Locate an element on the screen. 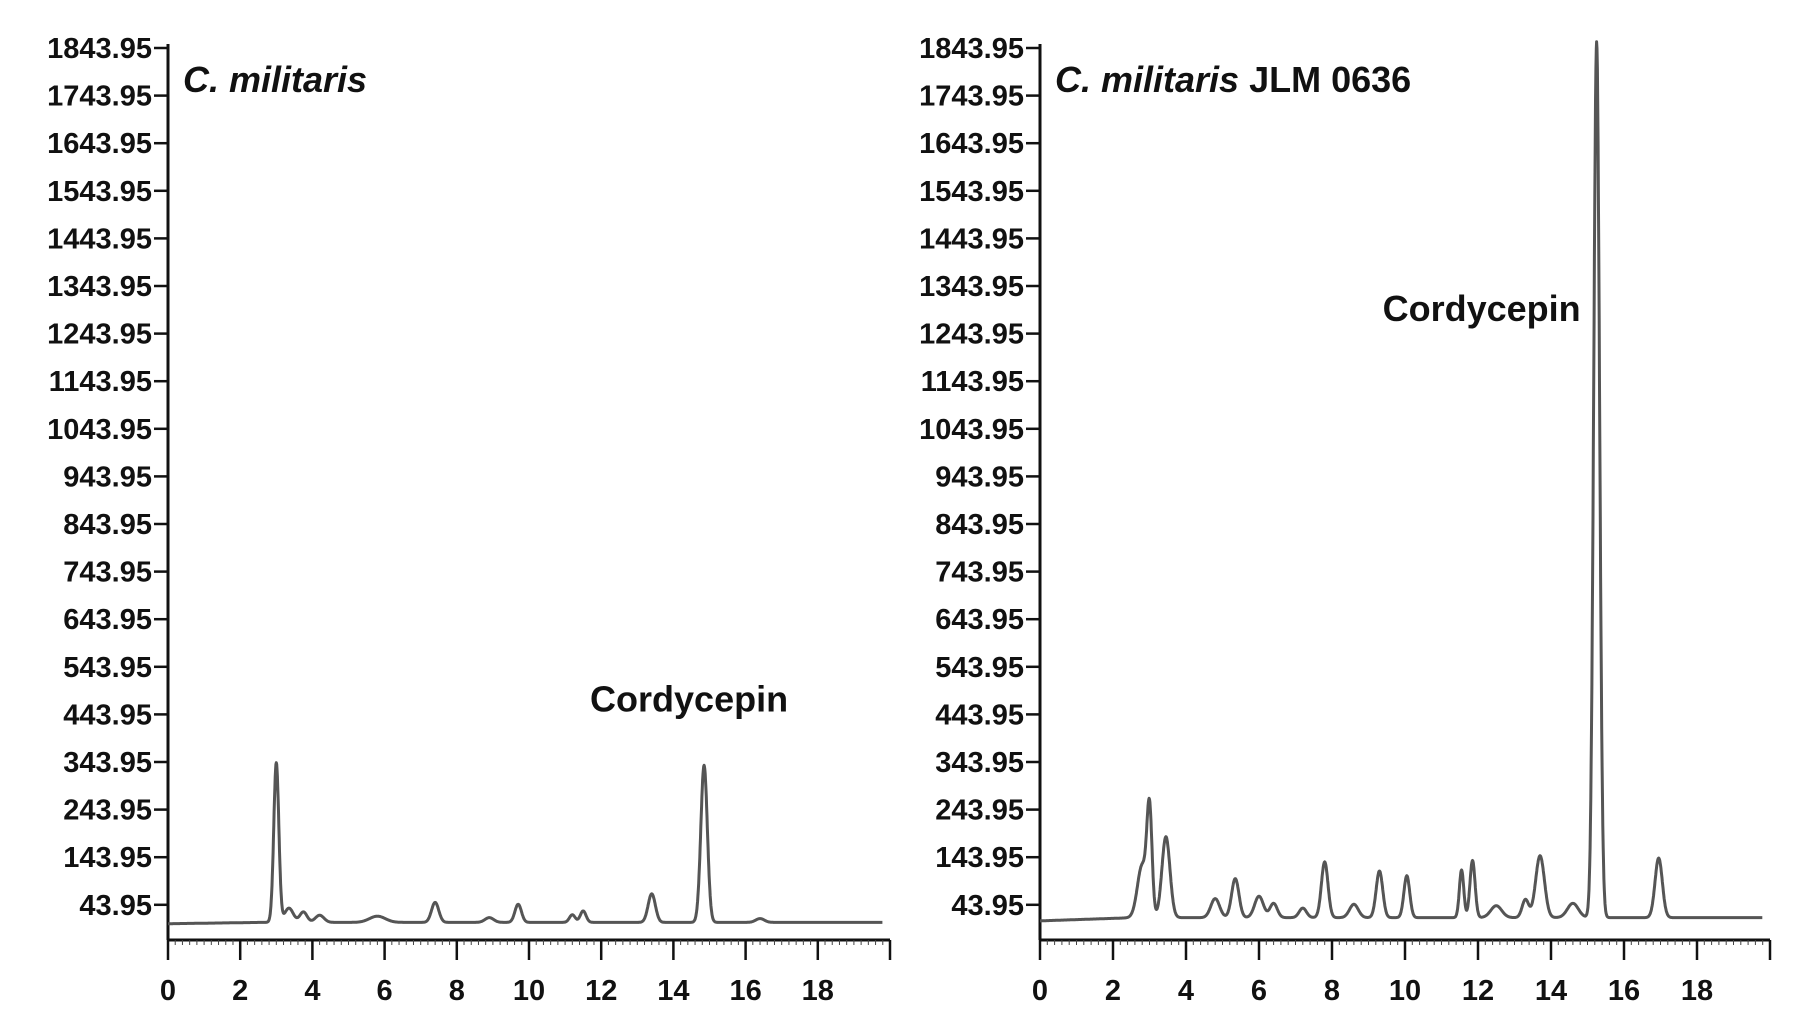  panel-label-right: C. militaris JLM 0636 is located at coordinates (1233, 79).